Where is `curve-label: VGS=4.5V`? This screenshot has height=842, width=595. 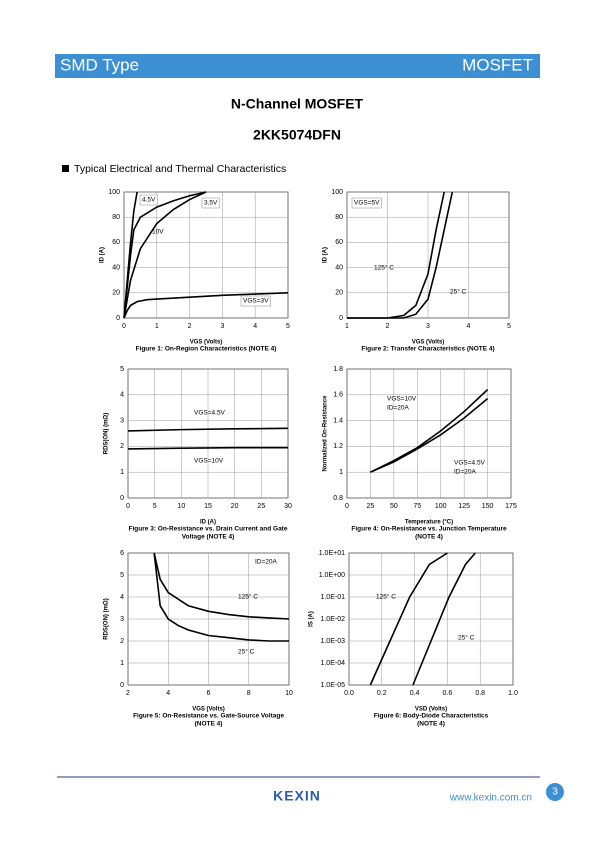
curve-label: VGS=4.5V is located at coordinates (470, 463).